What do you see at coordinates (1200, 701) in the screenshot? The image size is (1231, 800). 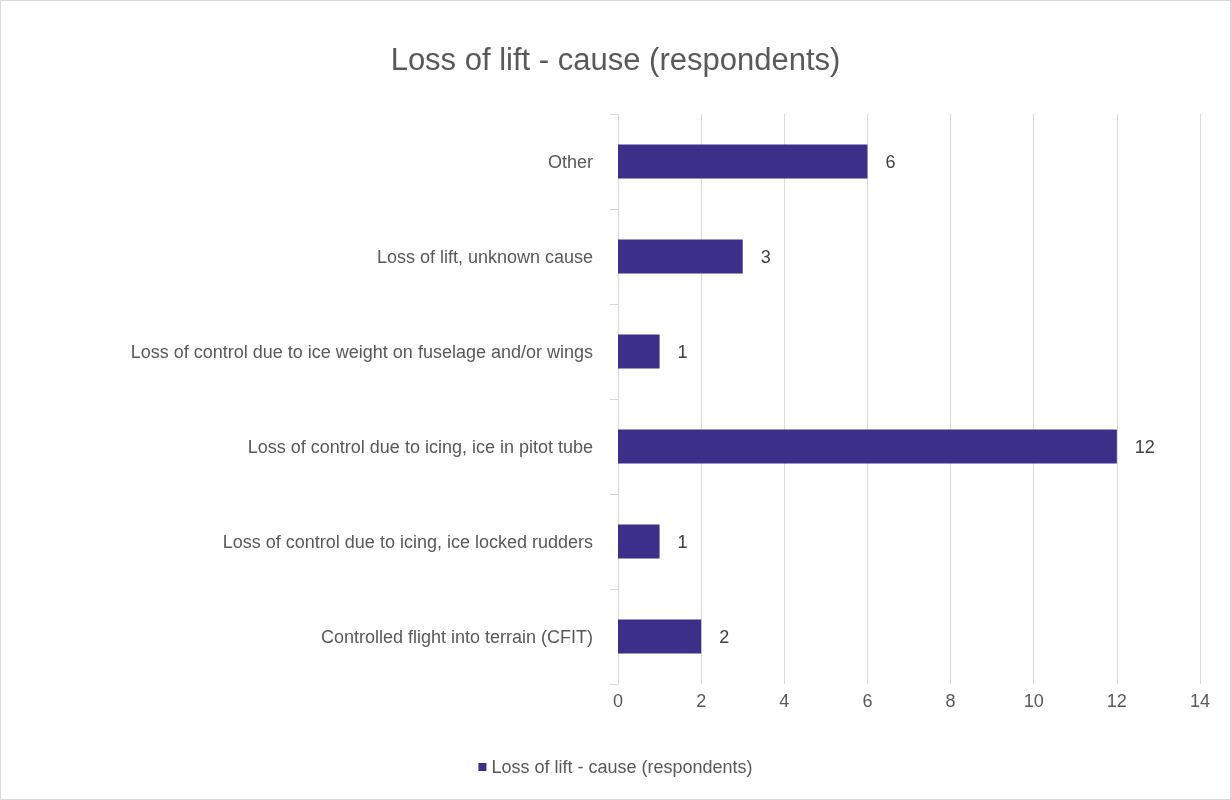 I see `x-tick-label: 14` at bounding box center [1200, 701].